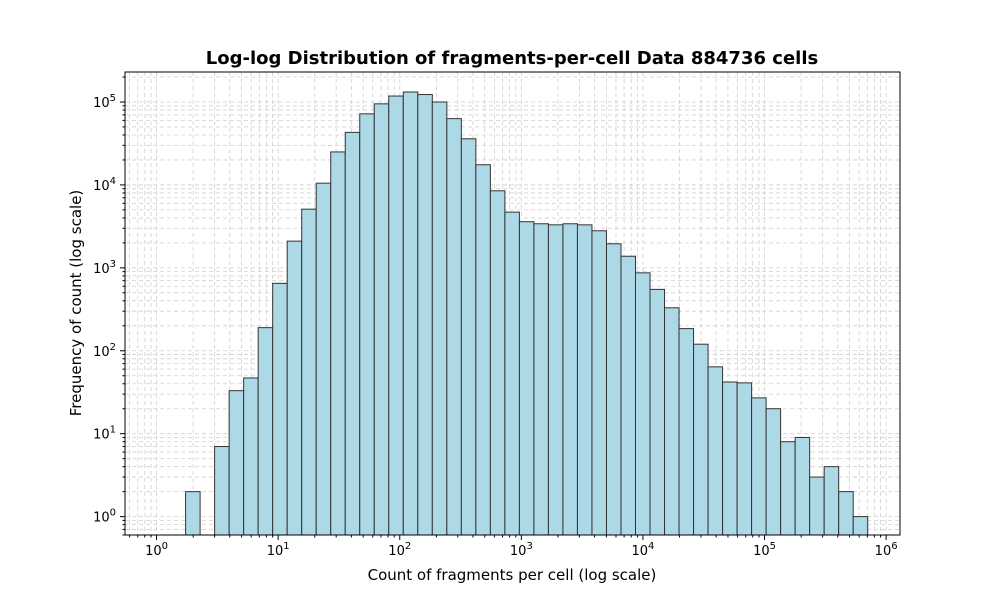  I want to click on x-tick-label: 10², so click(399, 550).